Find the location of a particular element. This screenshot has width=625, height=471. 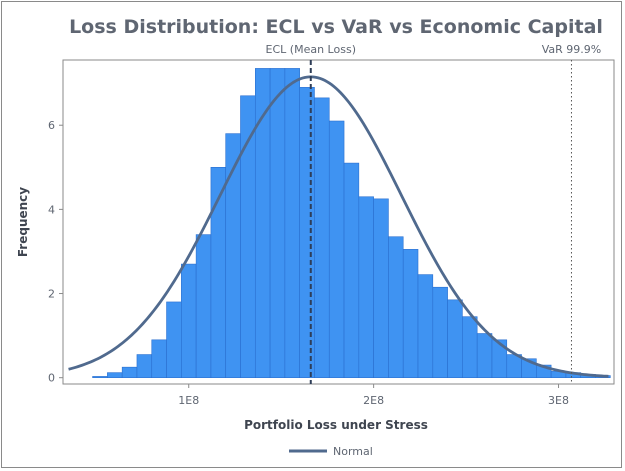

legend: Normal is located at coordinates (331, 451).